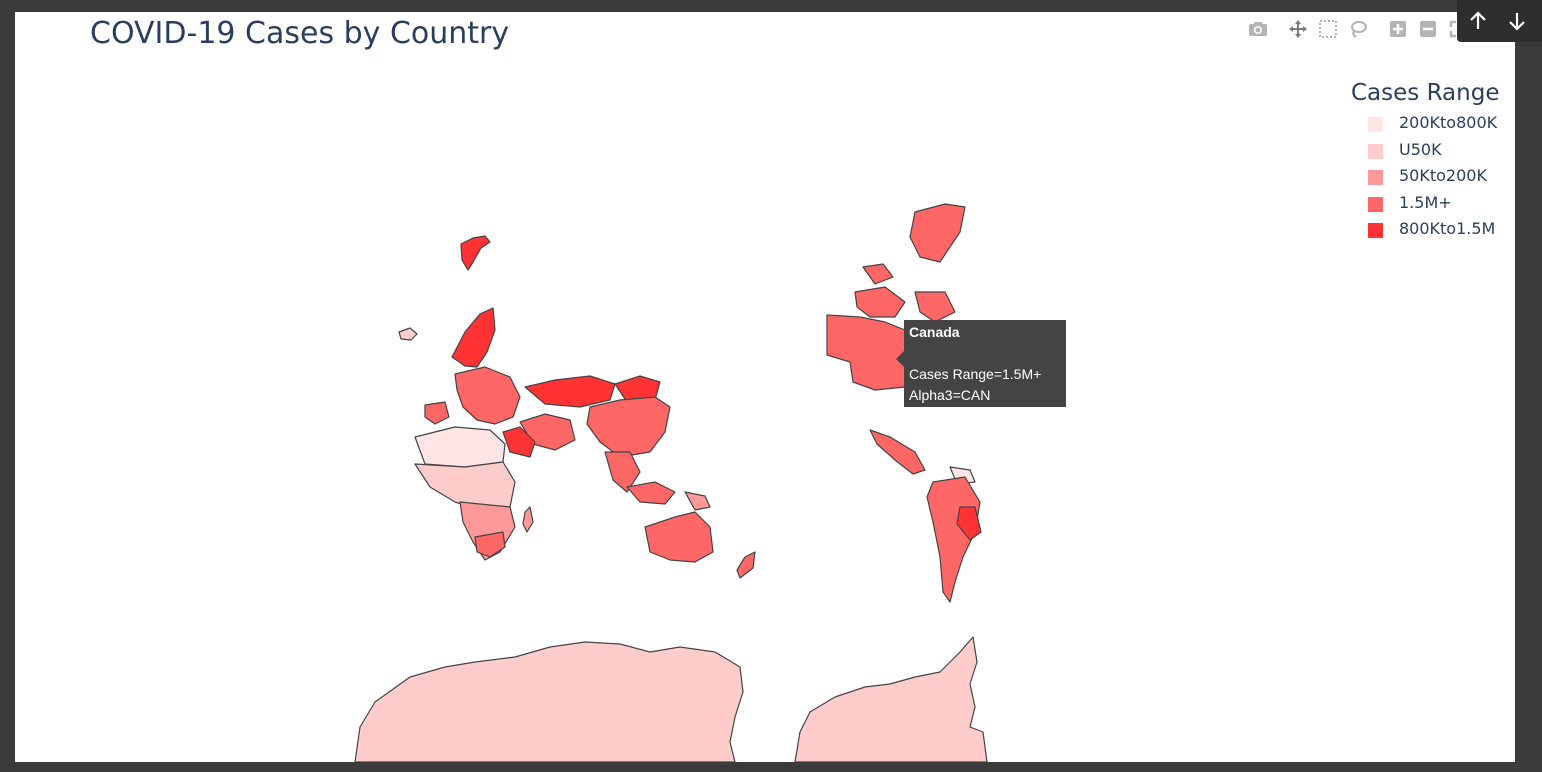 The height and width of the screenshot is (772, 1542). What do you see at coordinates (1398, 29) in the screenshot?
I see `zoom-in-icon` at bounding box center [1398, 29].